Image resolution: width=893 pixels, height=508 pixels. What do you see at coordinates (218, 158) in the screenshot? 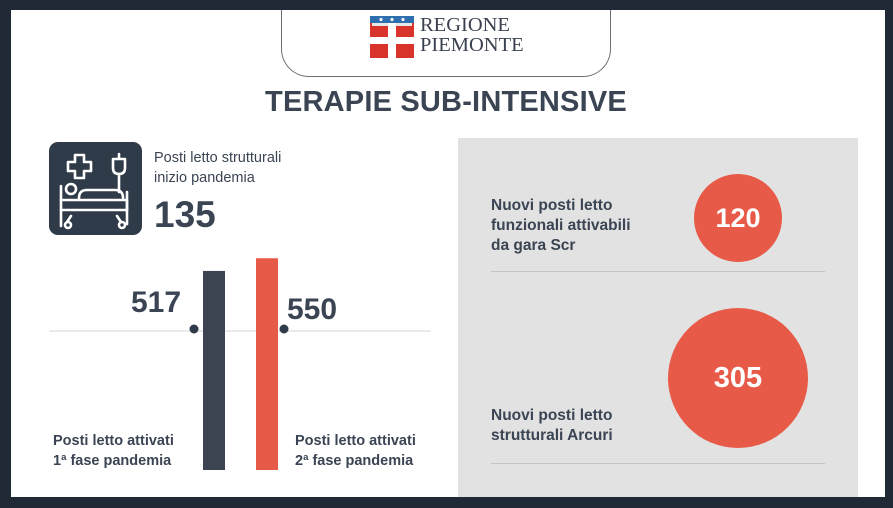
I see `structural-label-line1: Posti letto strutturali` at bounding box center [218, 158].